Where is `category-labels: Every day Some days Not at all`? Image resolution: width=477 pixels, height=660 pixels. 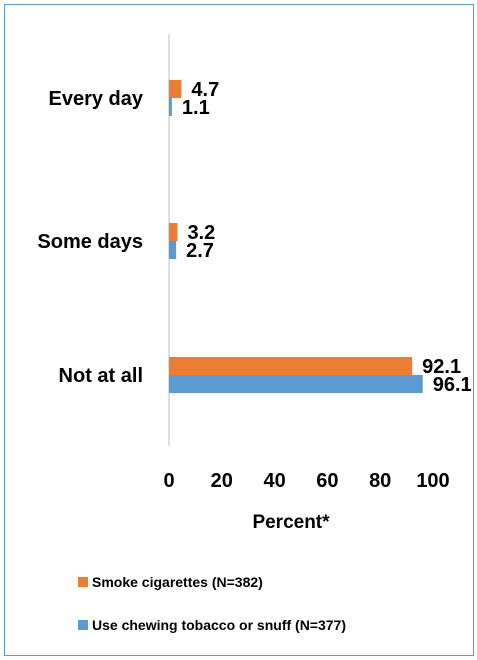
category-labels: Every day Some days Not at all is located at coordinates (90, 237).